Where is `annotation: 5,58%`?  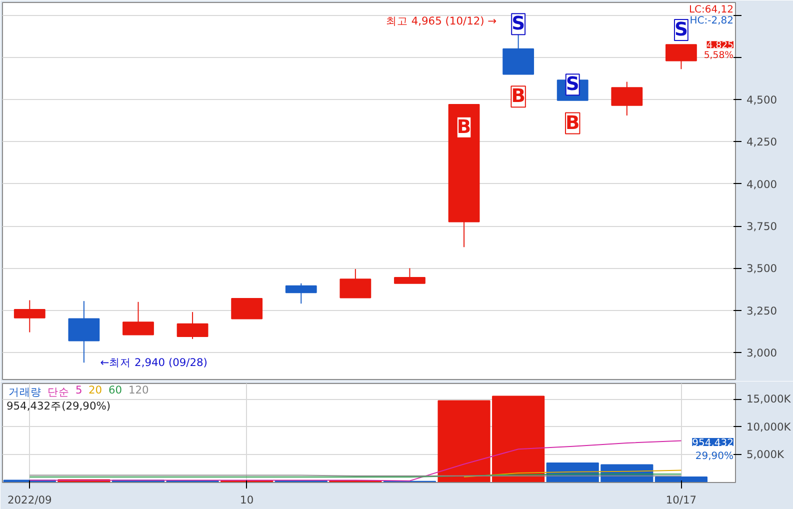 annotation: 5,58% is located at coordinates (719, 56).